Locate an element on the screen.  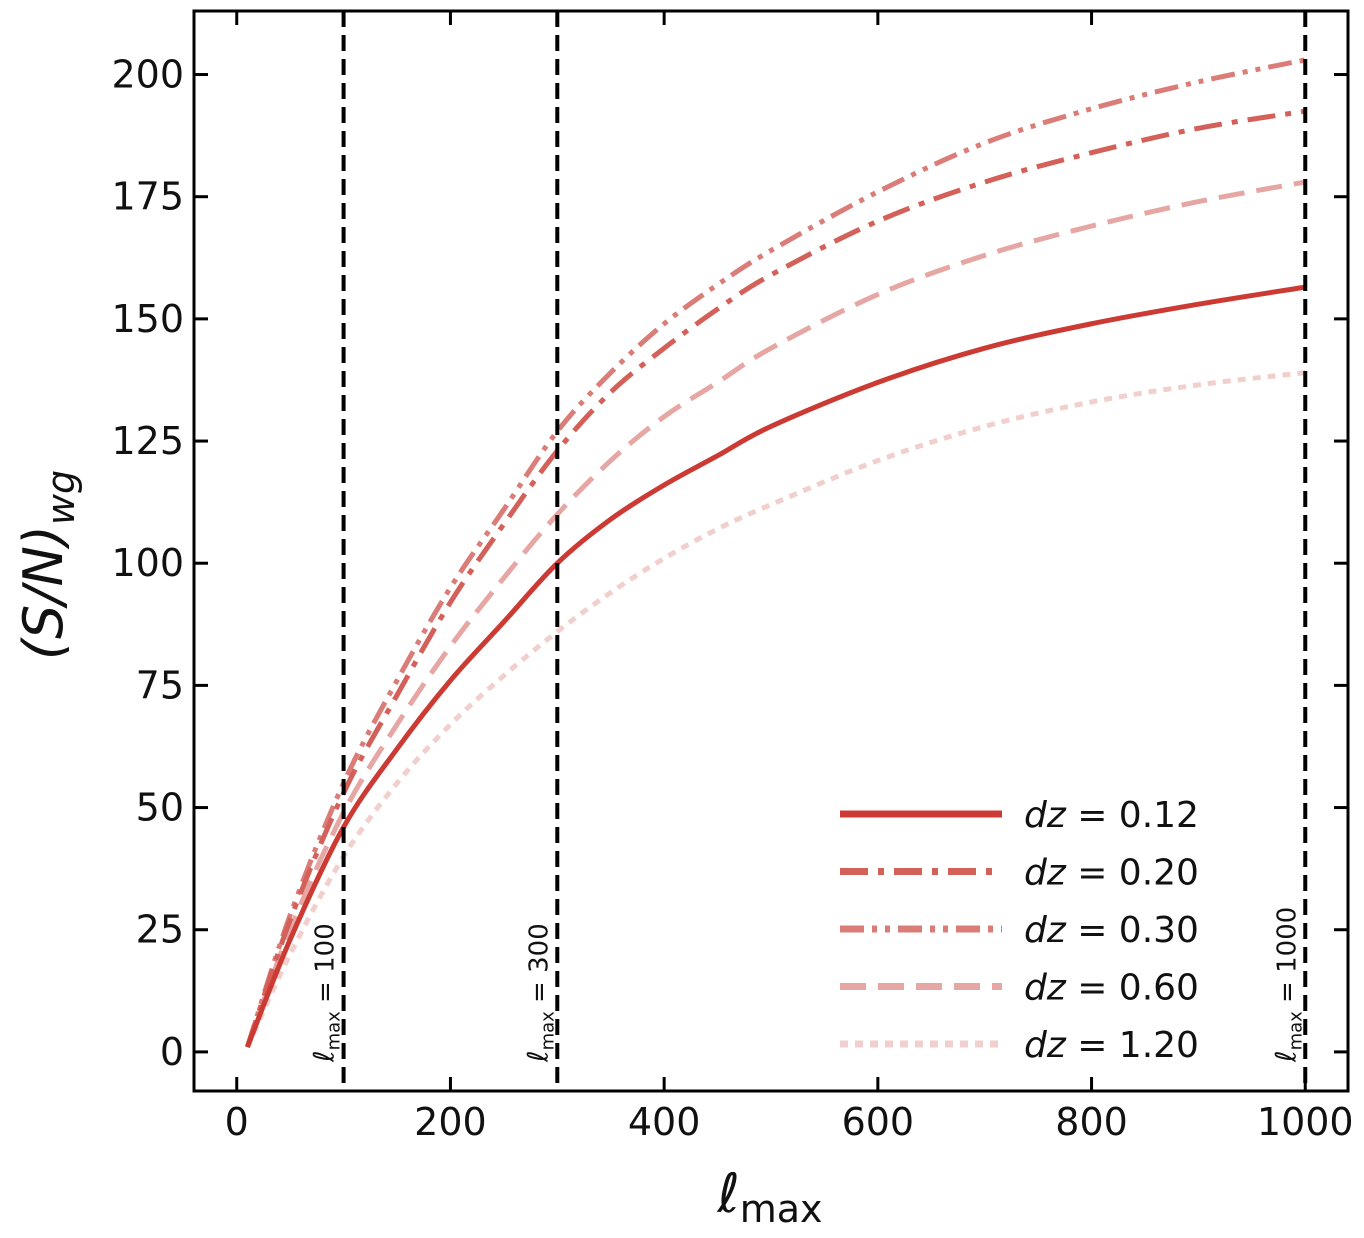
legend-label-0: dz = 0.12 is located at coordinates (1111, 815).